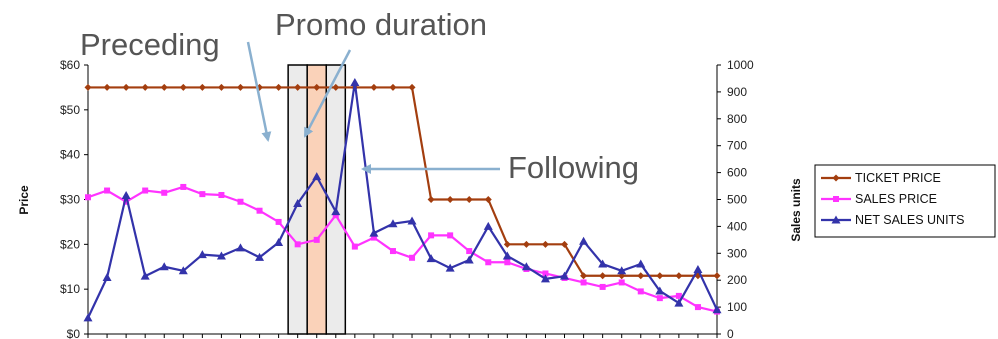  What do you see at coordinates (24, 200) in the screenshot?
I see `y-axis-left-title: Price` at bounding box center [24, 200].